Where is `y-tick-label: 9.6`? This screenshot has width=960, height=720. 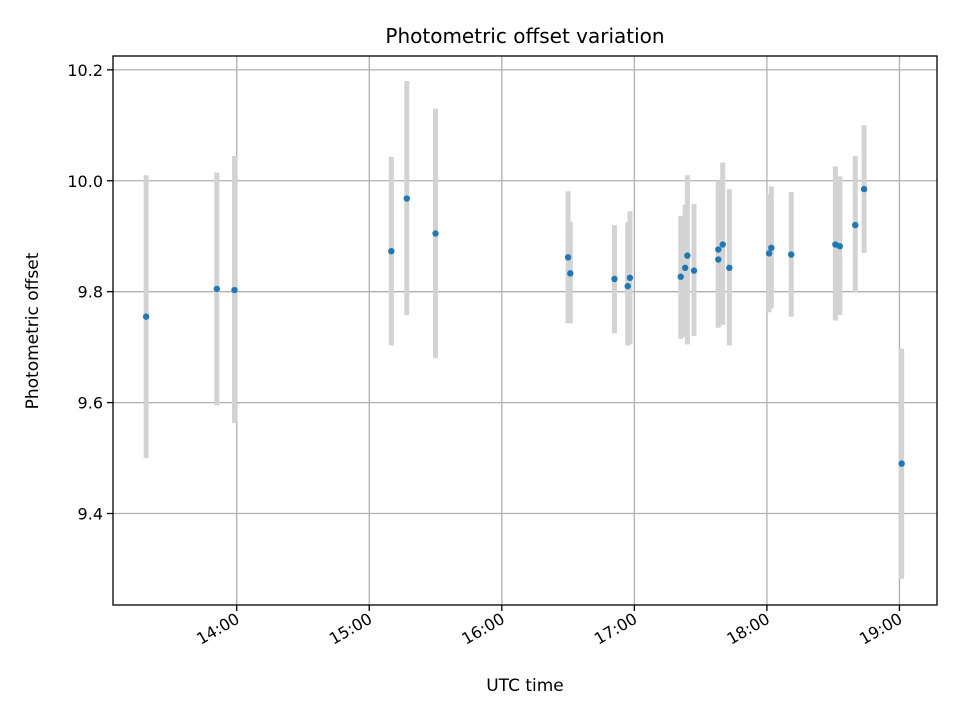 y-tick-label: 9.6 is located at coordinates (90, 403).